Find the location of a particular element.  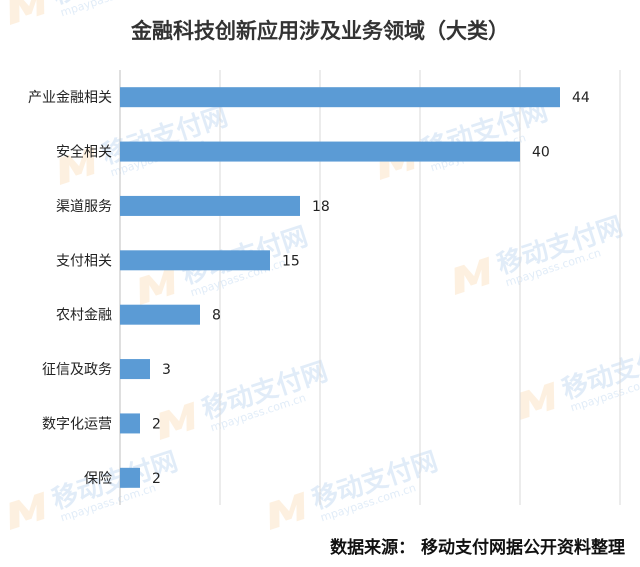

category-label: 征信及政务 is located at coordinates (77, 370).